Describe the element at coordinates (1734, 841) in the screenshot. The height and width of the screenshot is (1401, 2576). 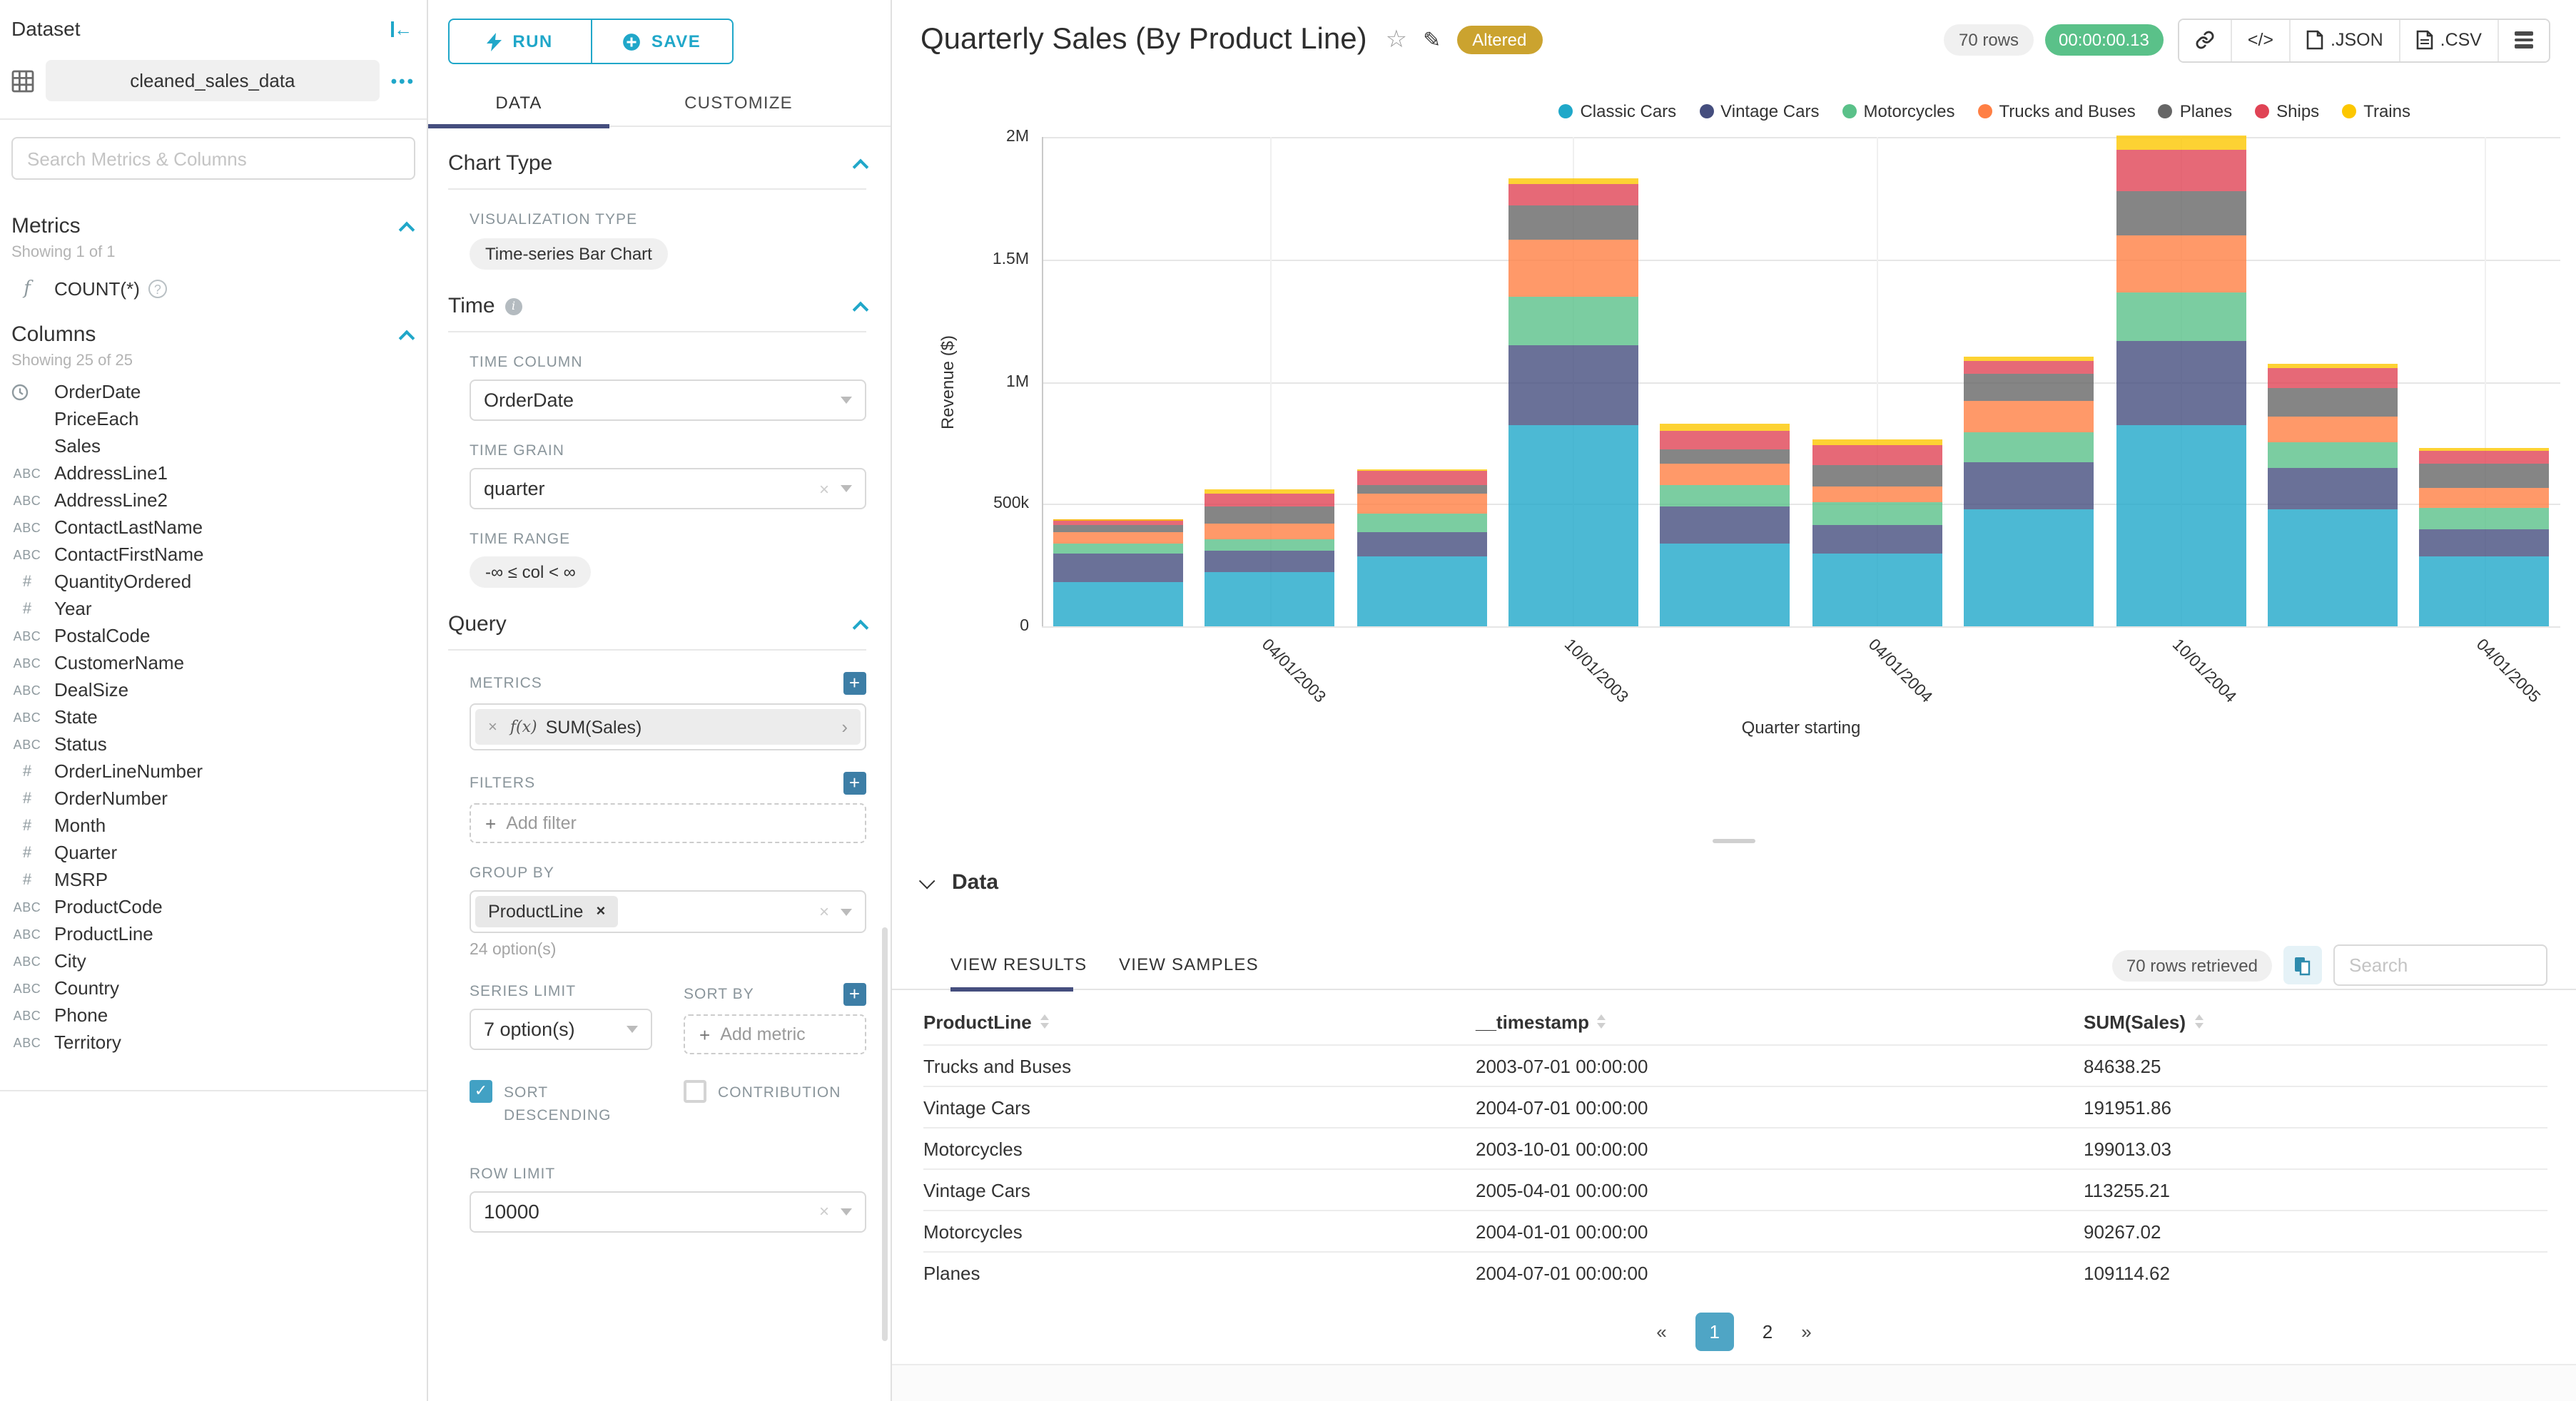
I see `panel-resize-handle` at that location.